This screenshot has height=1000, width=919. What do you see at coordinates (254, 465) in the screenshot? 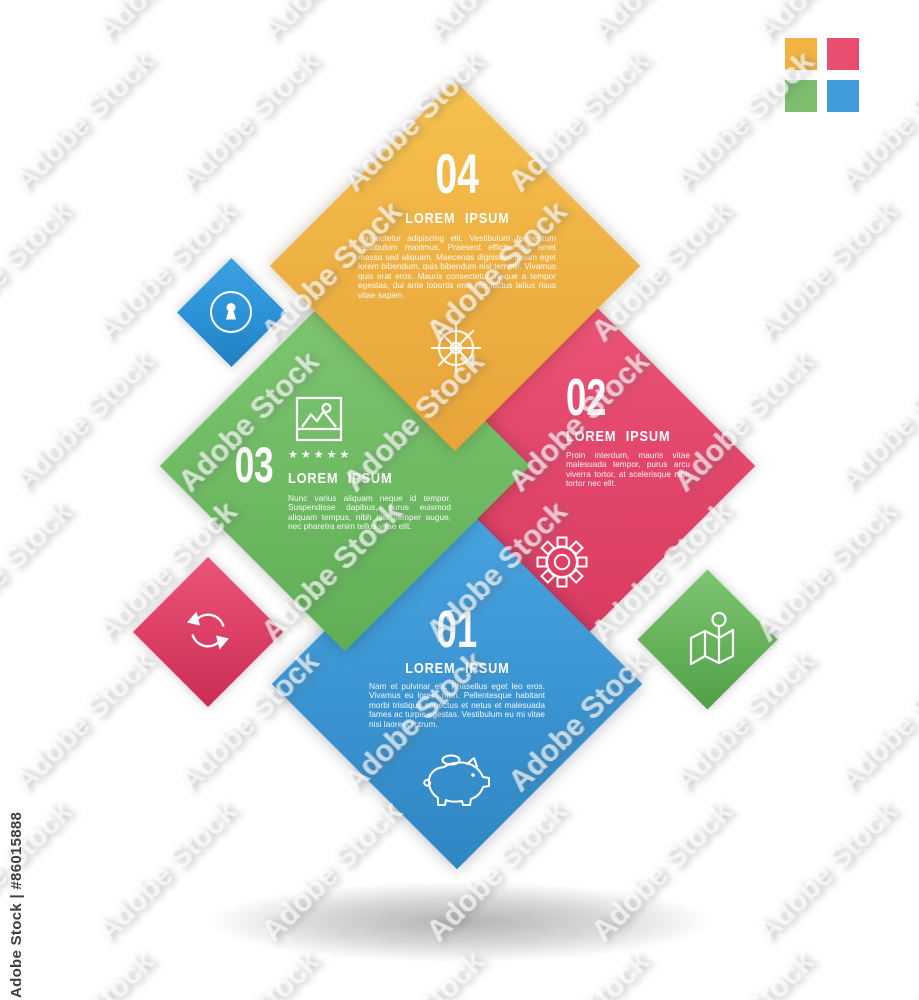
I see `step-03-number: 03` at bounding box center [254, 465].